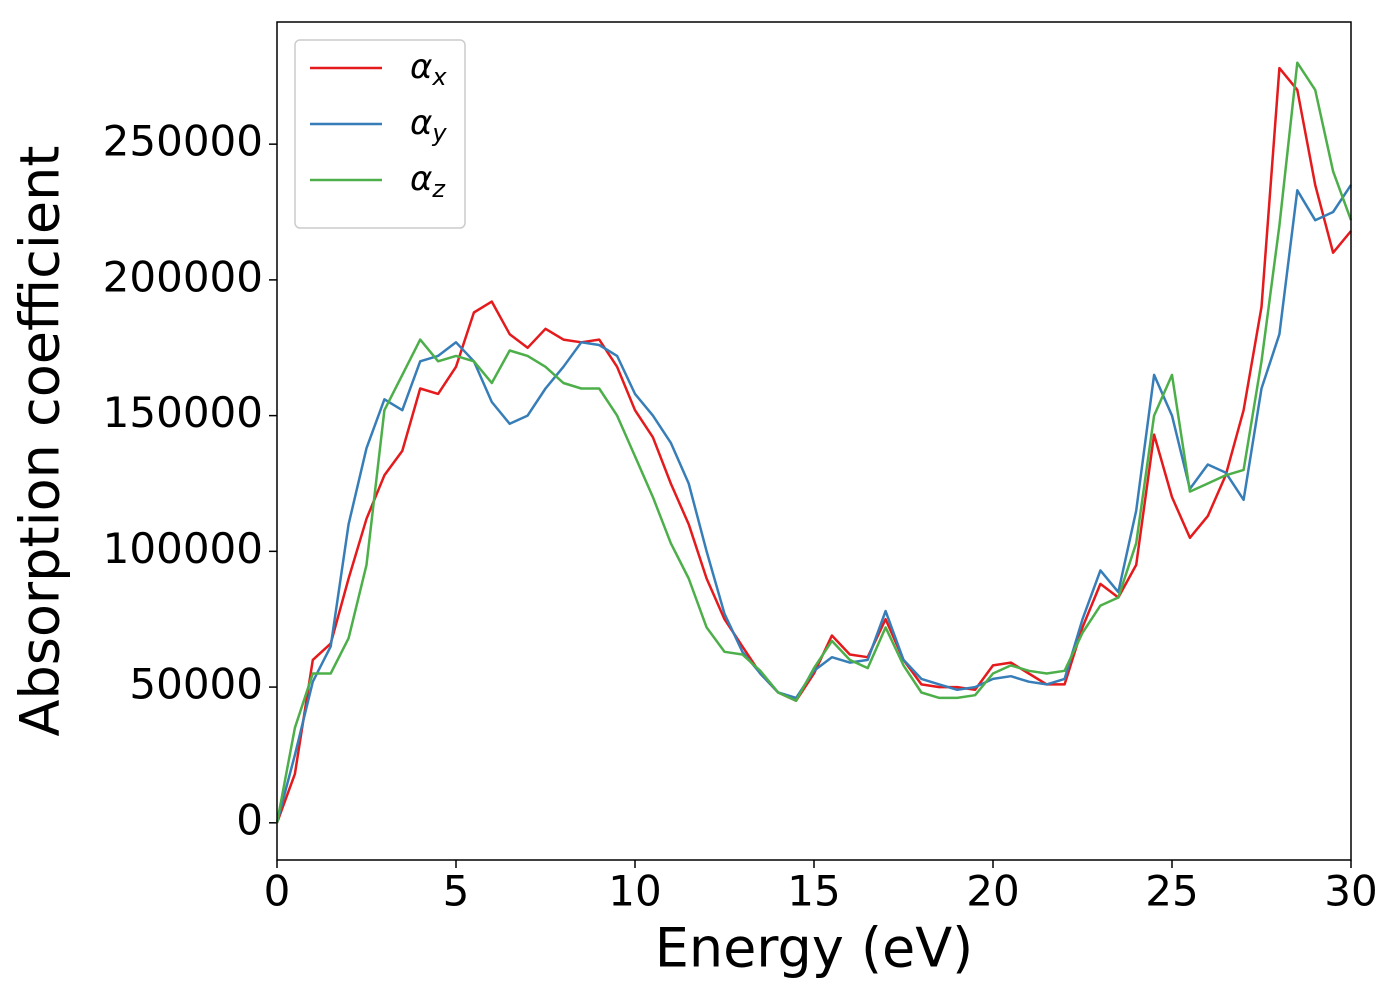 This screenshot has width=1400, height=1000. What do you see at coordinates (183, 548) in the screenshot?
I see `y-tick-label: 100000` at bounding box center [183, 548].